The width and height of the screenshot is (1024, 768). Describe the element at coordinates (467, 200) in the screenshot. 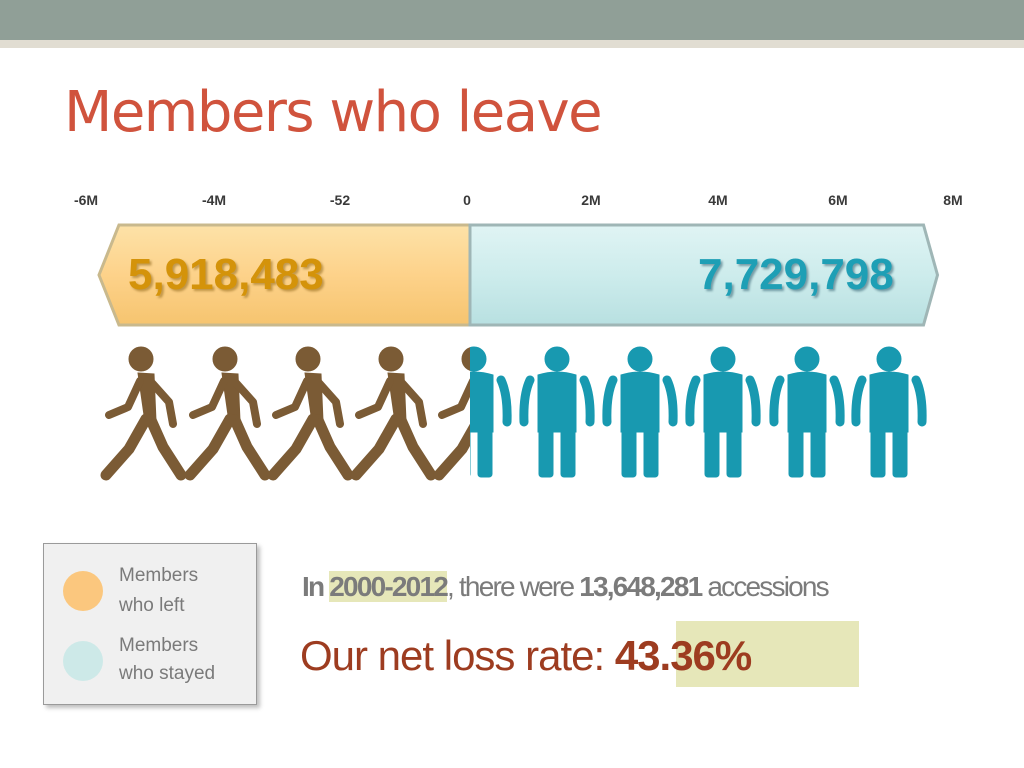

I see `tick-label: 0` at that location.